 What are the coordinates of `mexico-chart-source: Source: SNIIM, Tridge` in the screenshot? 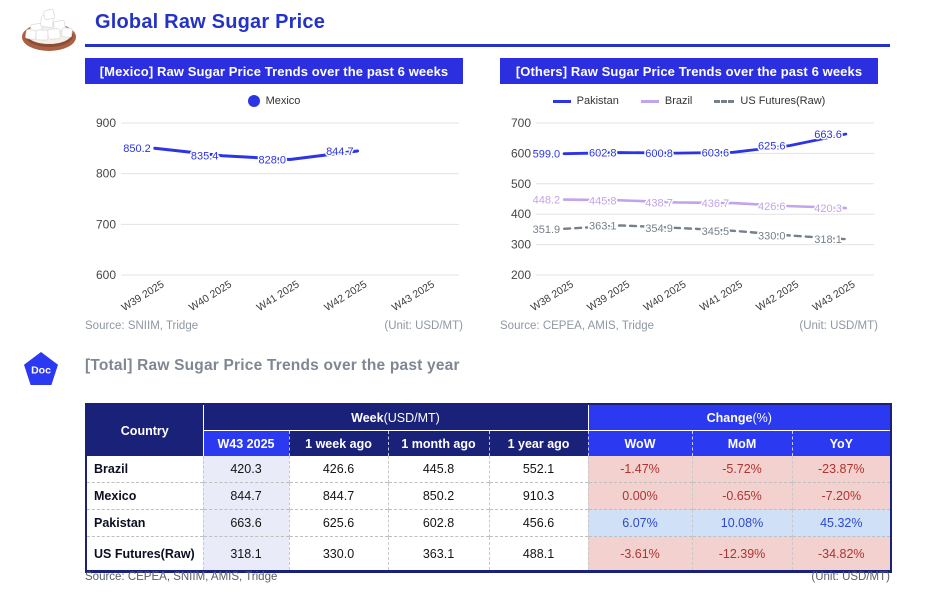 It's located at (142, 326).